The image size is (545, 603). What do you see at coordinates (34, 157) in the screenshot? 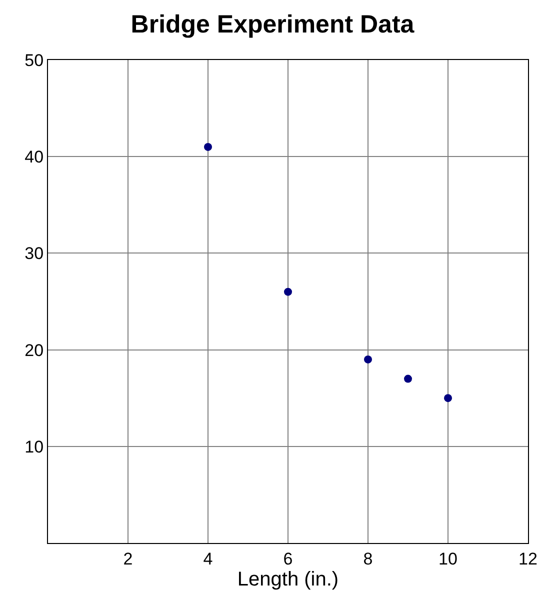
I see `y-tick-label: 40` at bounding box center [34, 157].